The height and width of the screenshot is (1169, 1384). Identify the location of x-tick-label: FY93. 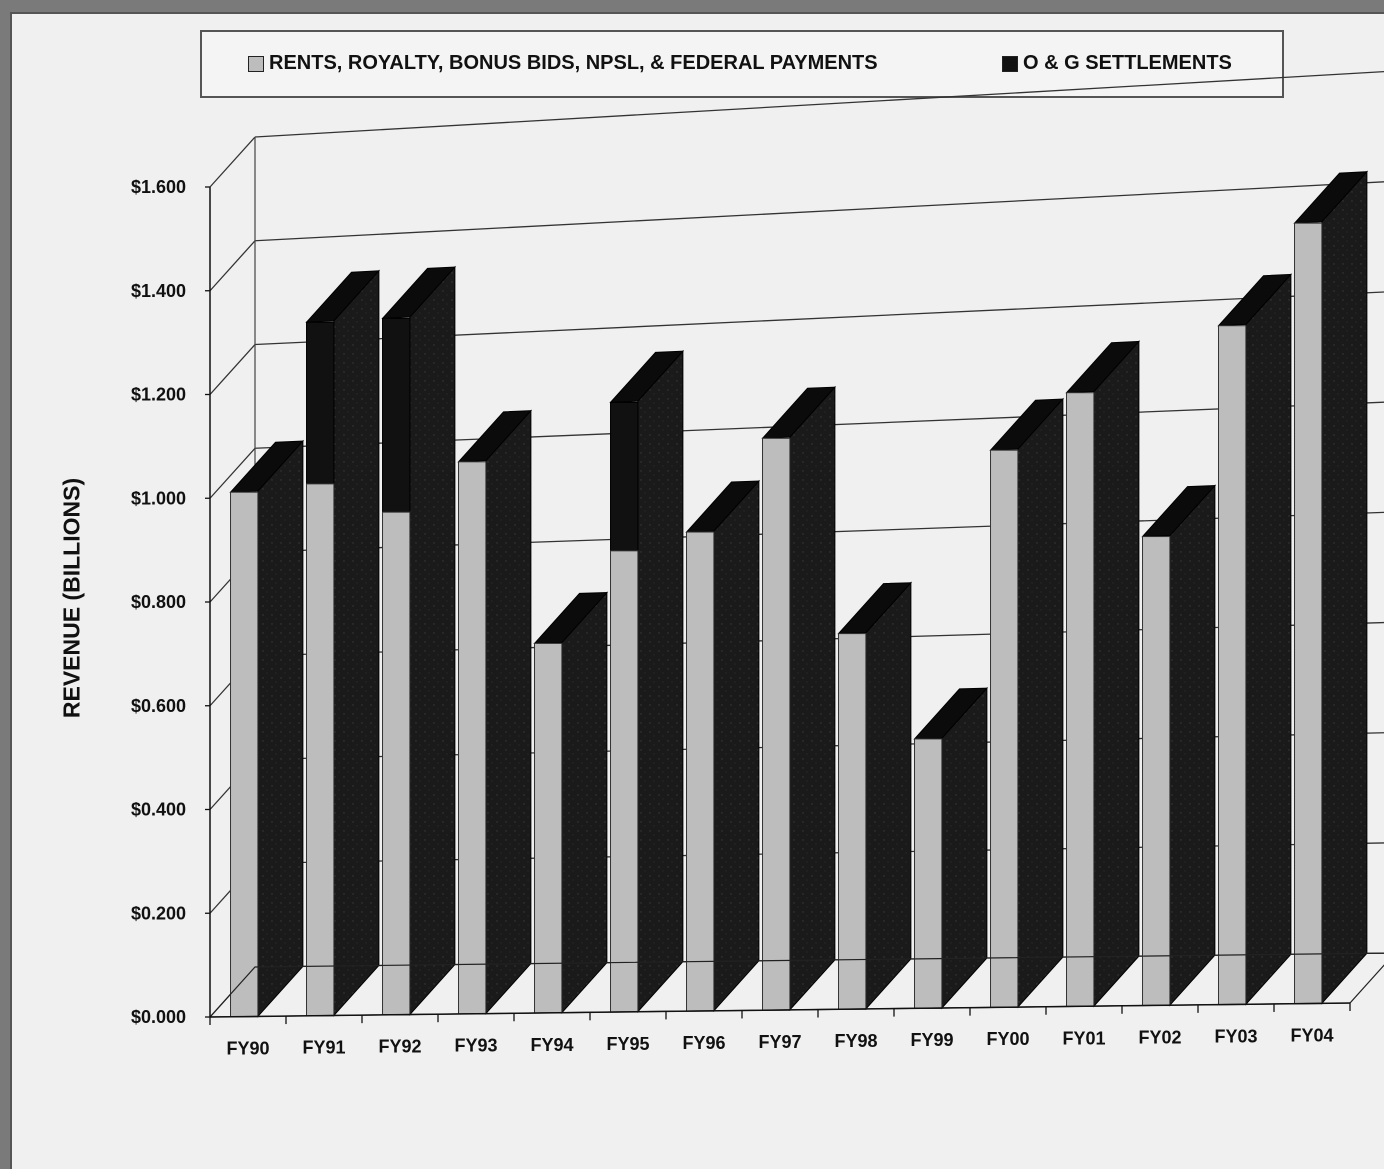
(475, 1046).